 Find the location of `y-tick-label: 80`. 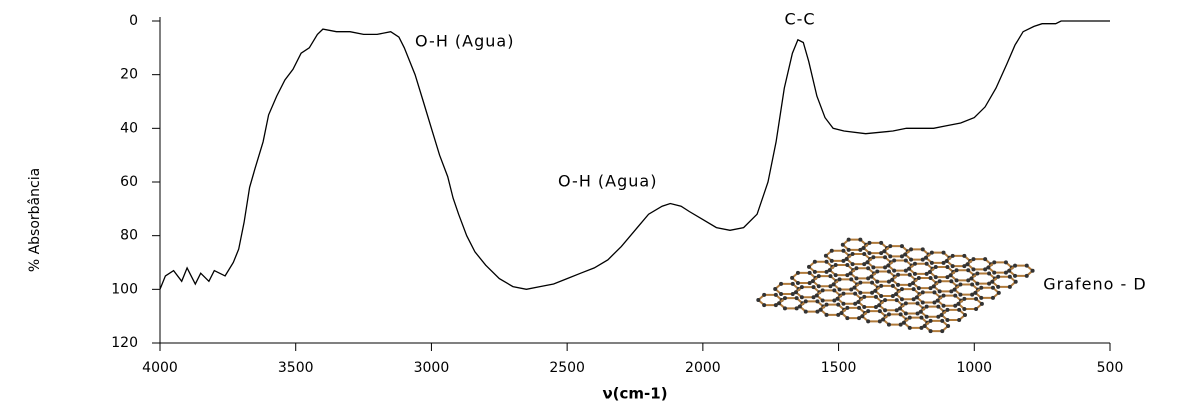

y-tick-label: 80 is located at coordinates (129, 236).